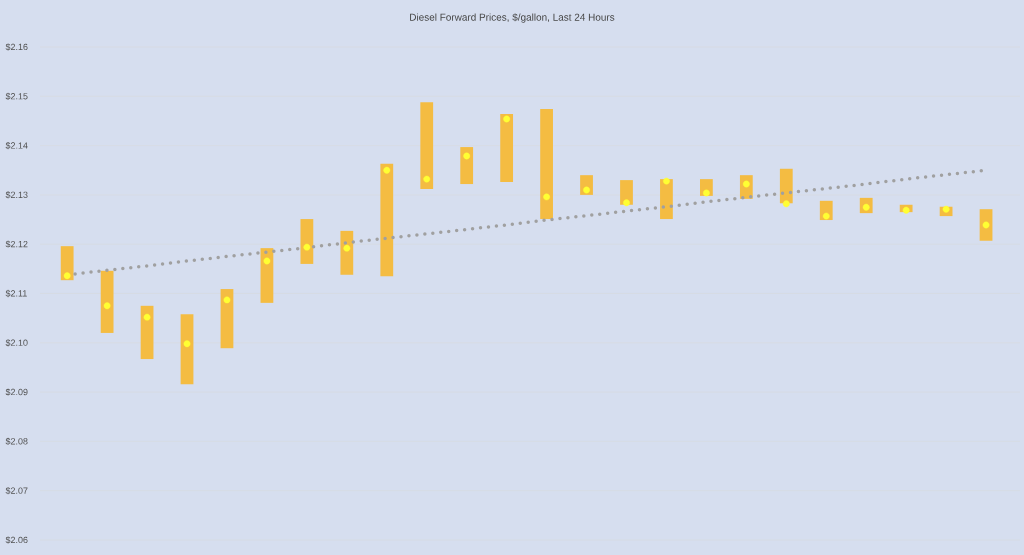 The height and width of the screenshot is (555, 1024). Describe the element at coordinates (16, 441) in the screenshot. I see `y-tick-label: $2.08` at that location.